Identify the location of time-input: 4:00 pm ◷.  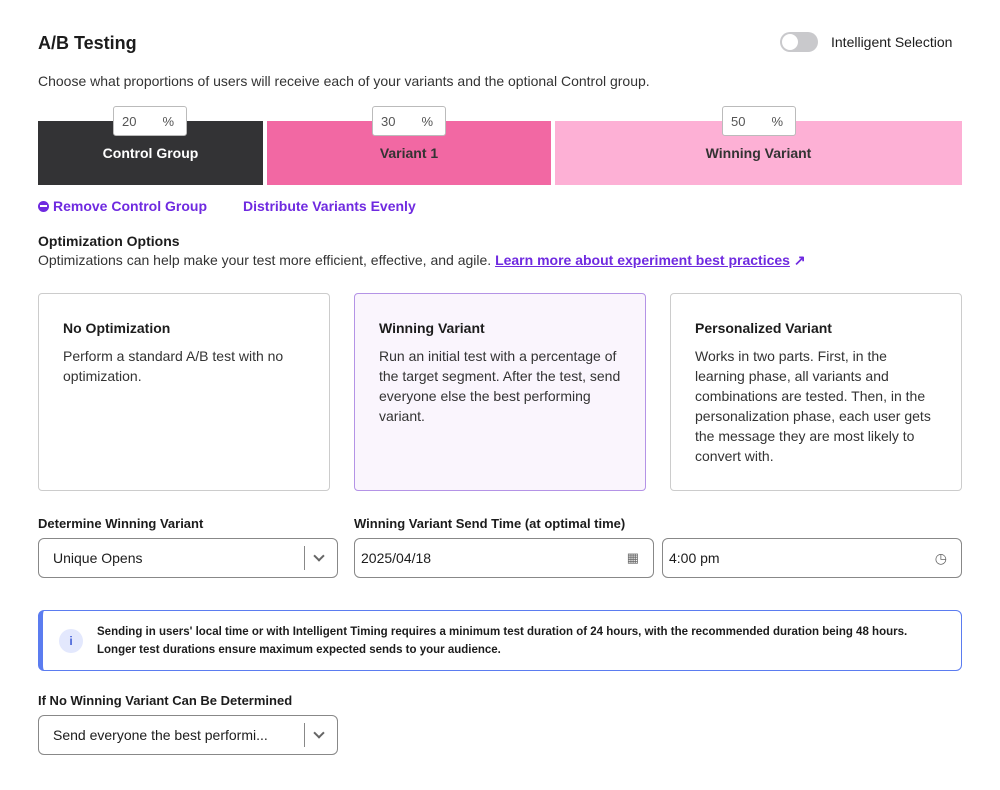
(812, 558).